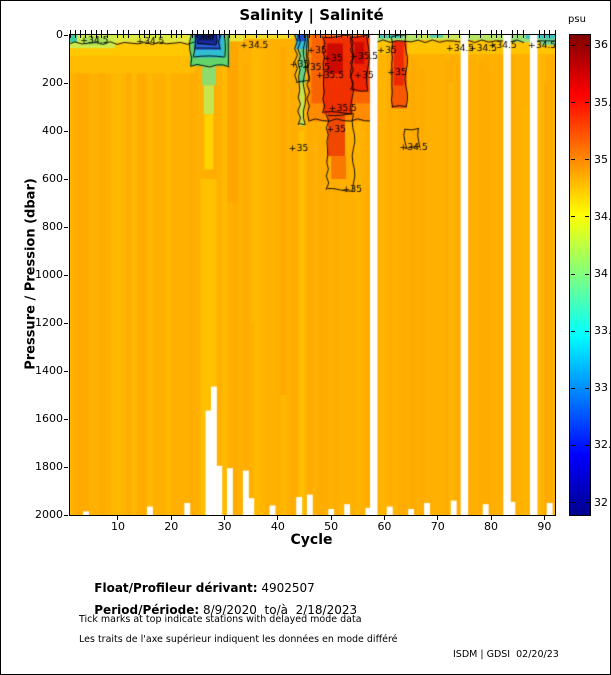  I want to click on x-tick-label: 50, so click(331, 526).